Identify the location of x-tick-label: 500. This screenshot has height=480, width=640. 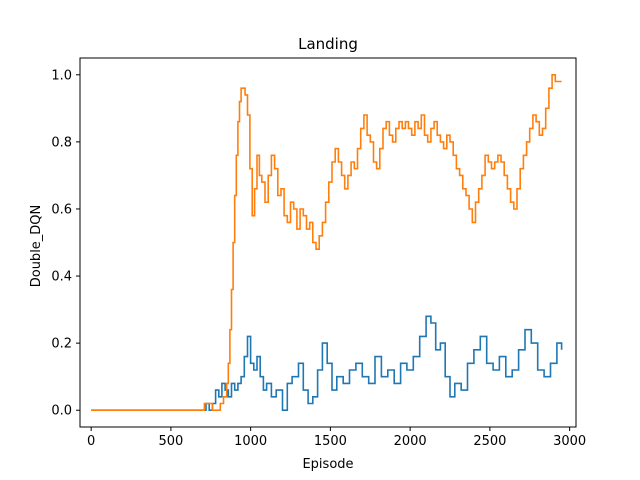
(170, 441).